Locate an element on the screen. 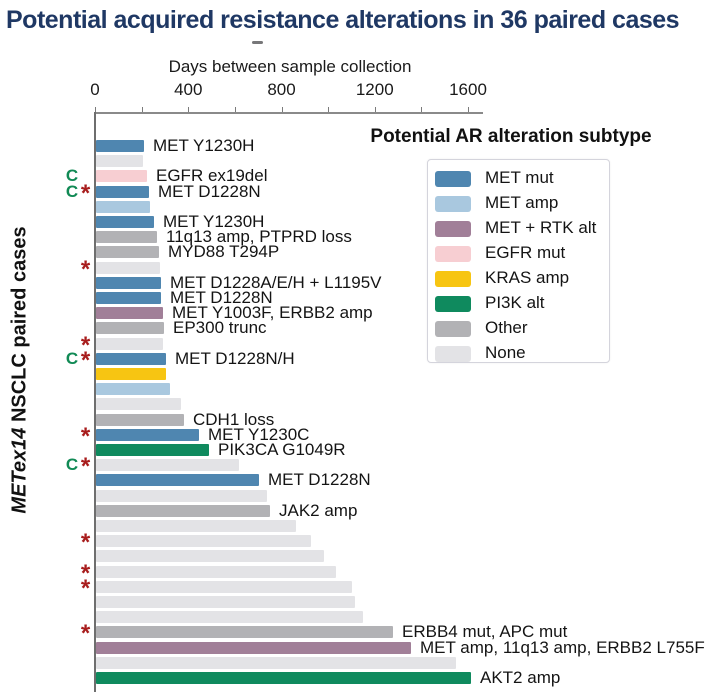 This screenshot has width=725, height=692. x-axis-line is located at coordinates (288, 113).